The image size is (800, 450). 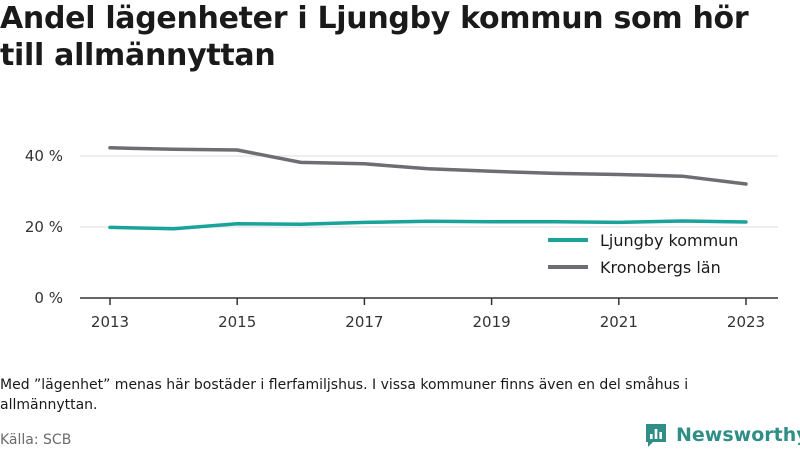 I want to click on y-tick-label: 20 %, so click(x=44, y=227).